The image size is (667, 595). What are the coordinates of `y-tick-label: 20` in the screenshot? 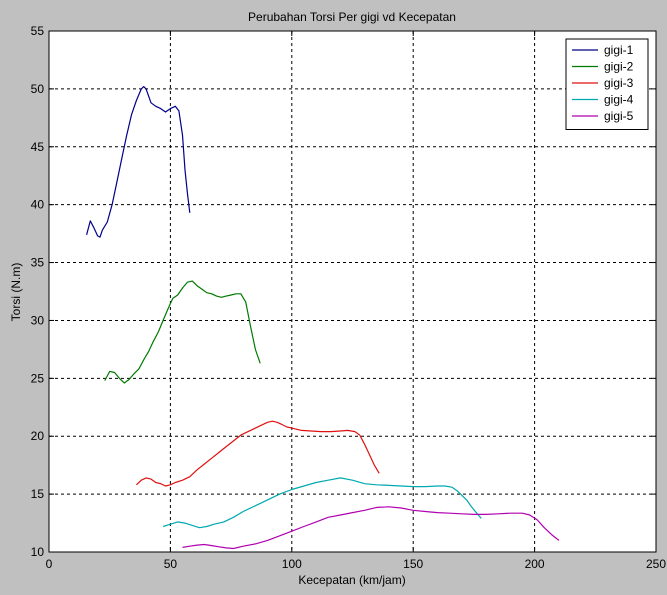 It's located at (38, 436).